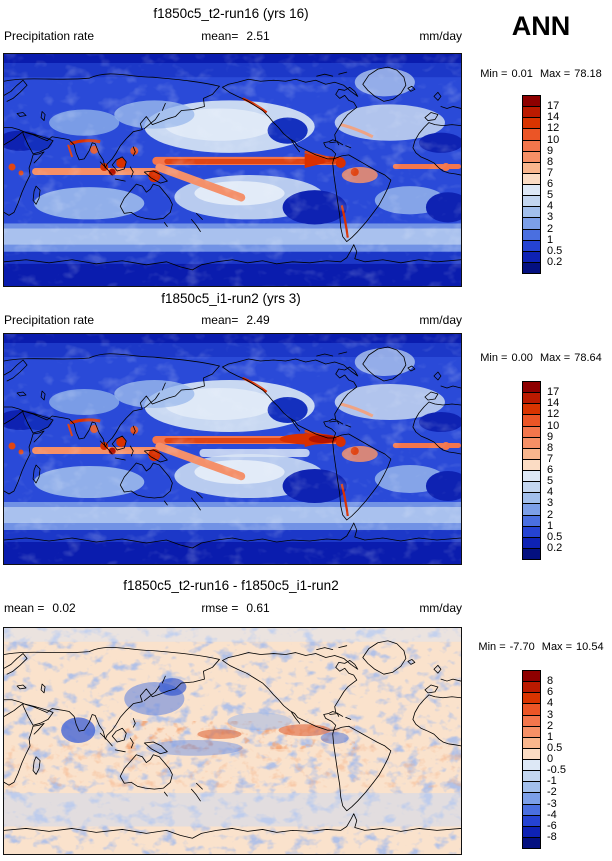  Describe the element at coordinates (552, 825) in the screenshot. I see `colorbar-tick-label: -6` at that location.